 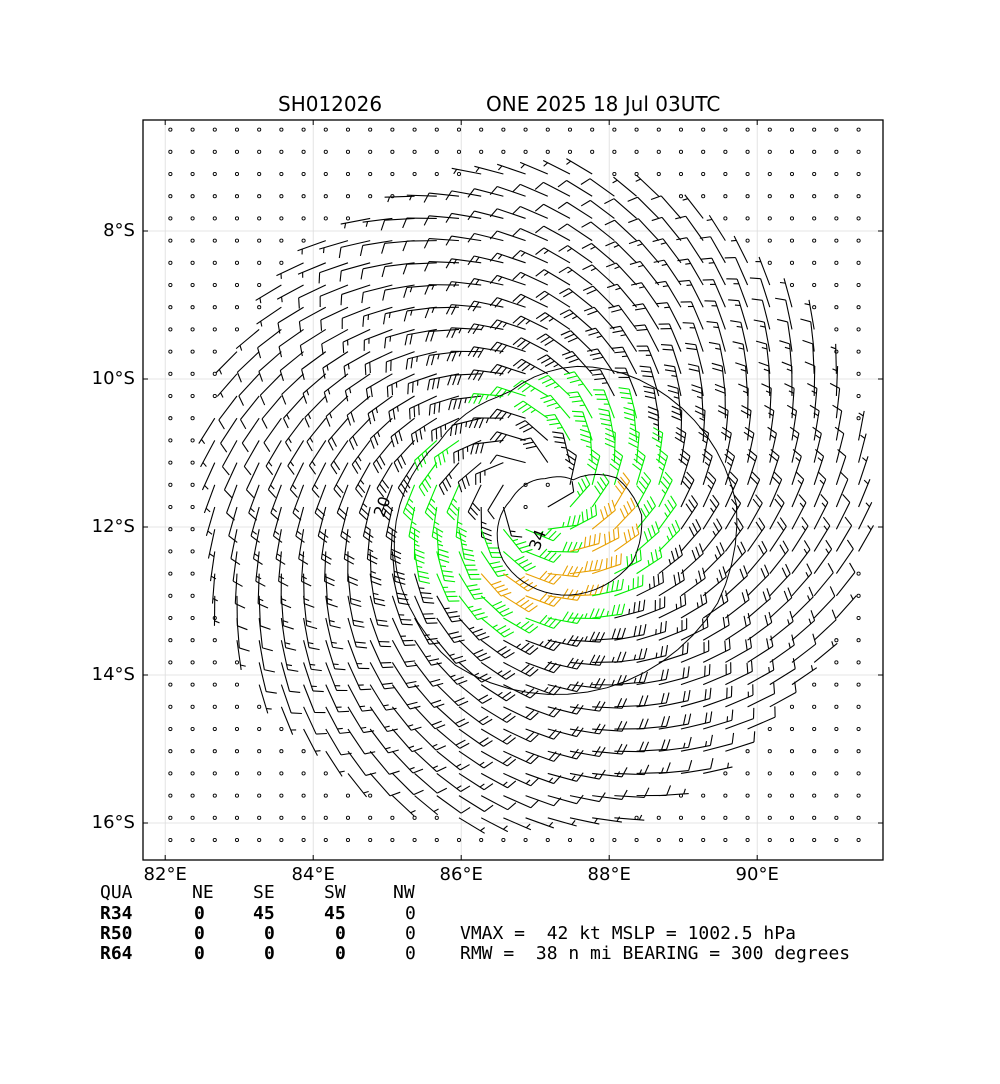 What do you see at coordinates (116, 893) in the screenshot?
I see `header-qua: QUA` at bounding box center [116, 893].